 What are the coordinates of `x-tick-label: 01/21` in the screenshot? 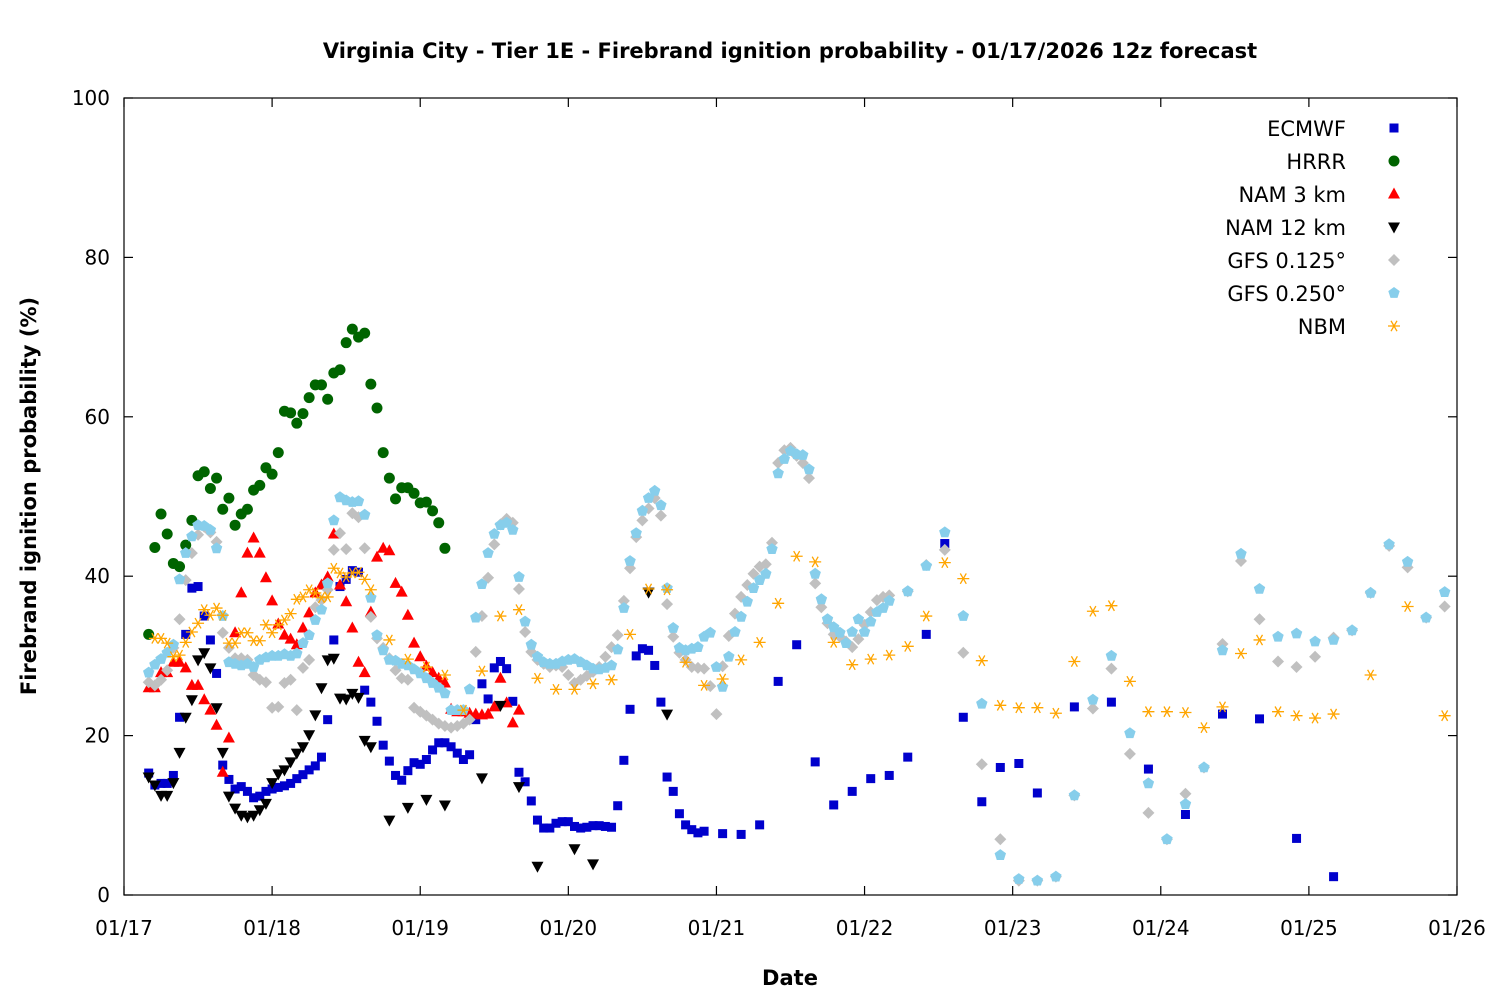 It's located at (717, 928).